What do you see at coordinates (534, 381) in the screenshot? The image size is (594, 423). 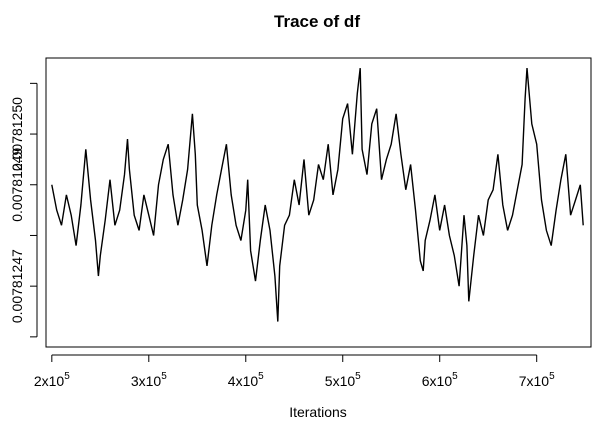 I see `x-tick-label-base: 7x10` at bounding box center [534, 381].